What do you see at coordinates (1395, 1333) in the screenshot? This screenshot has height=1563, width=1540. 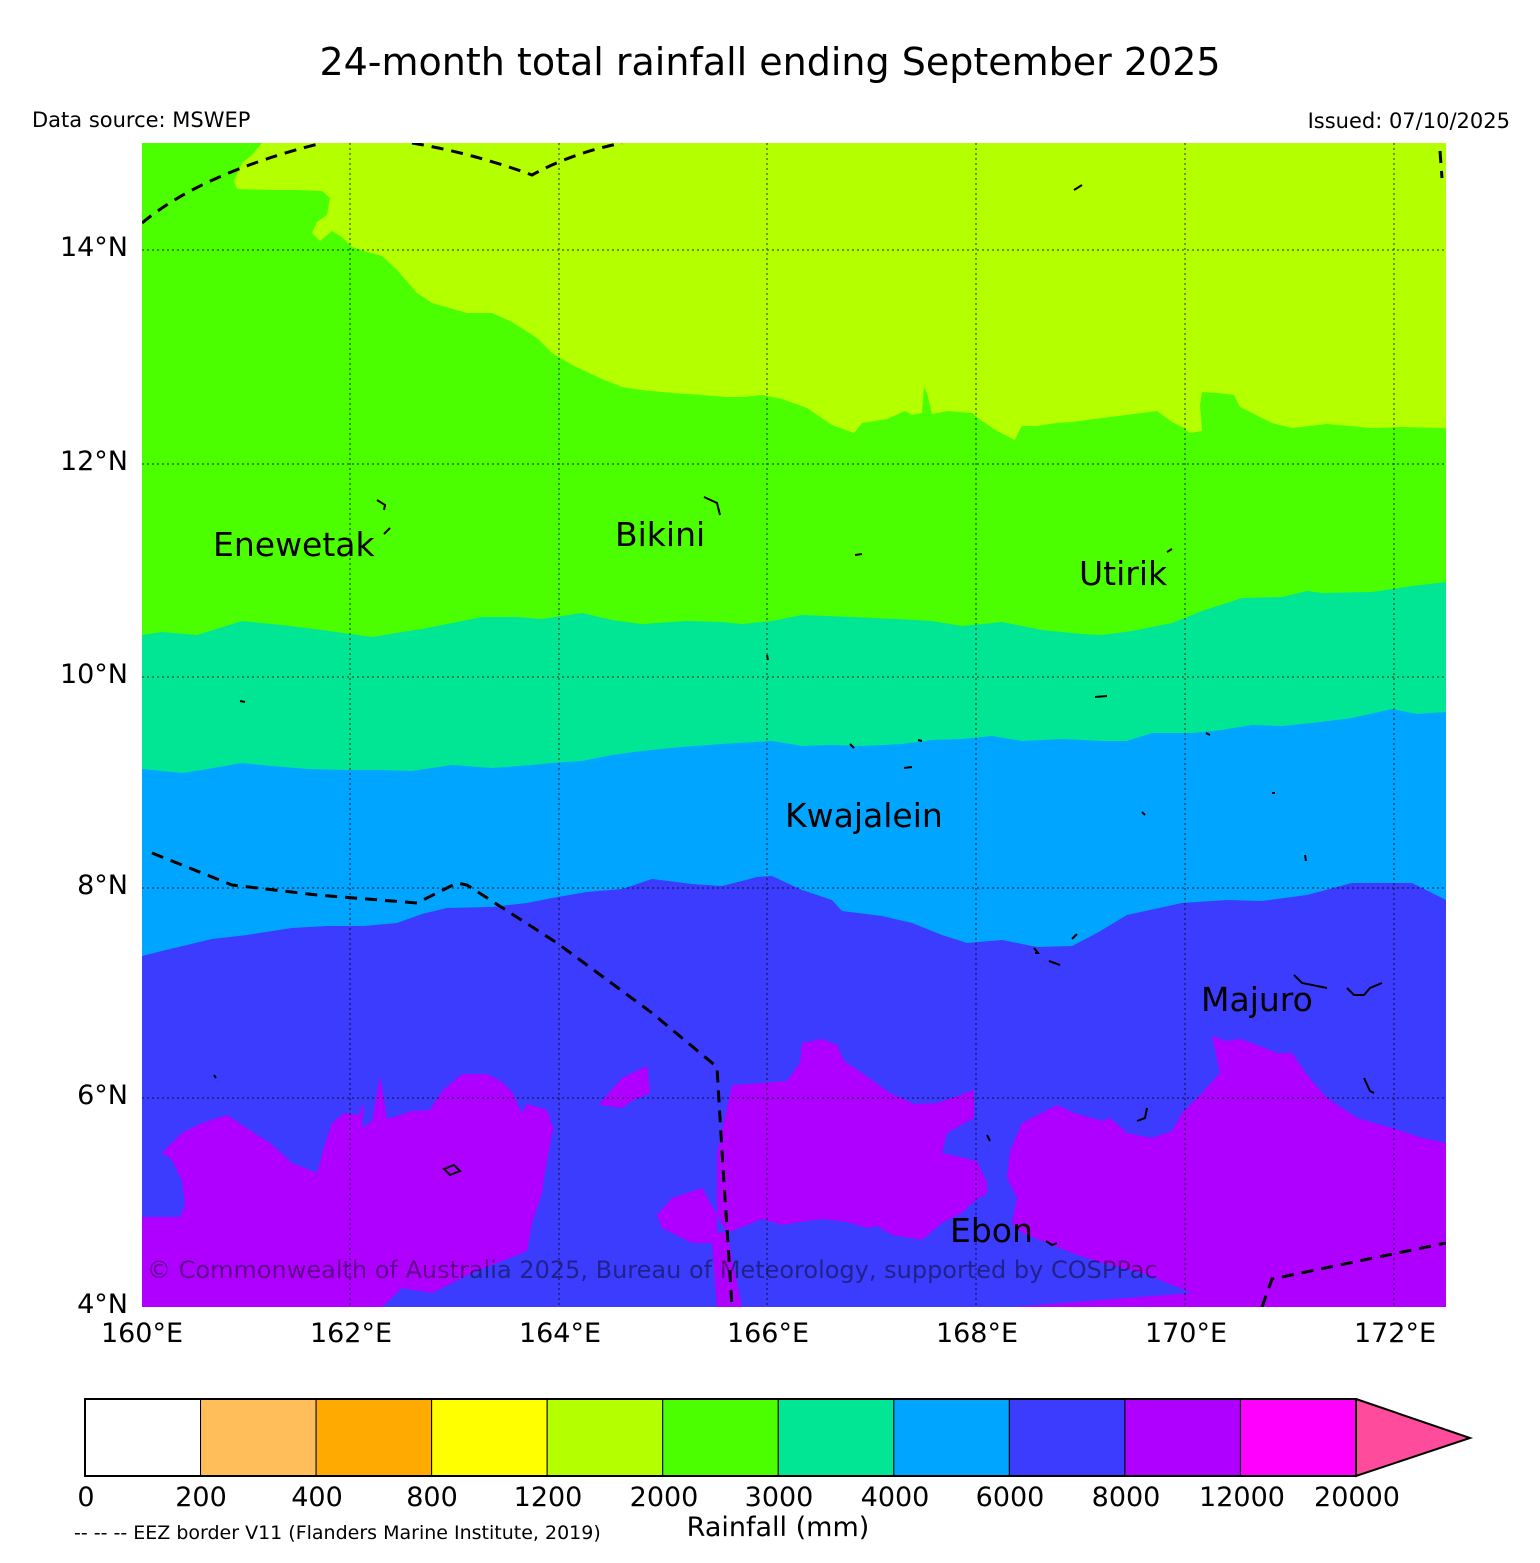 I see `lon-label: 172°E` at bounding box center [1395, 1333].